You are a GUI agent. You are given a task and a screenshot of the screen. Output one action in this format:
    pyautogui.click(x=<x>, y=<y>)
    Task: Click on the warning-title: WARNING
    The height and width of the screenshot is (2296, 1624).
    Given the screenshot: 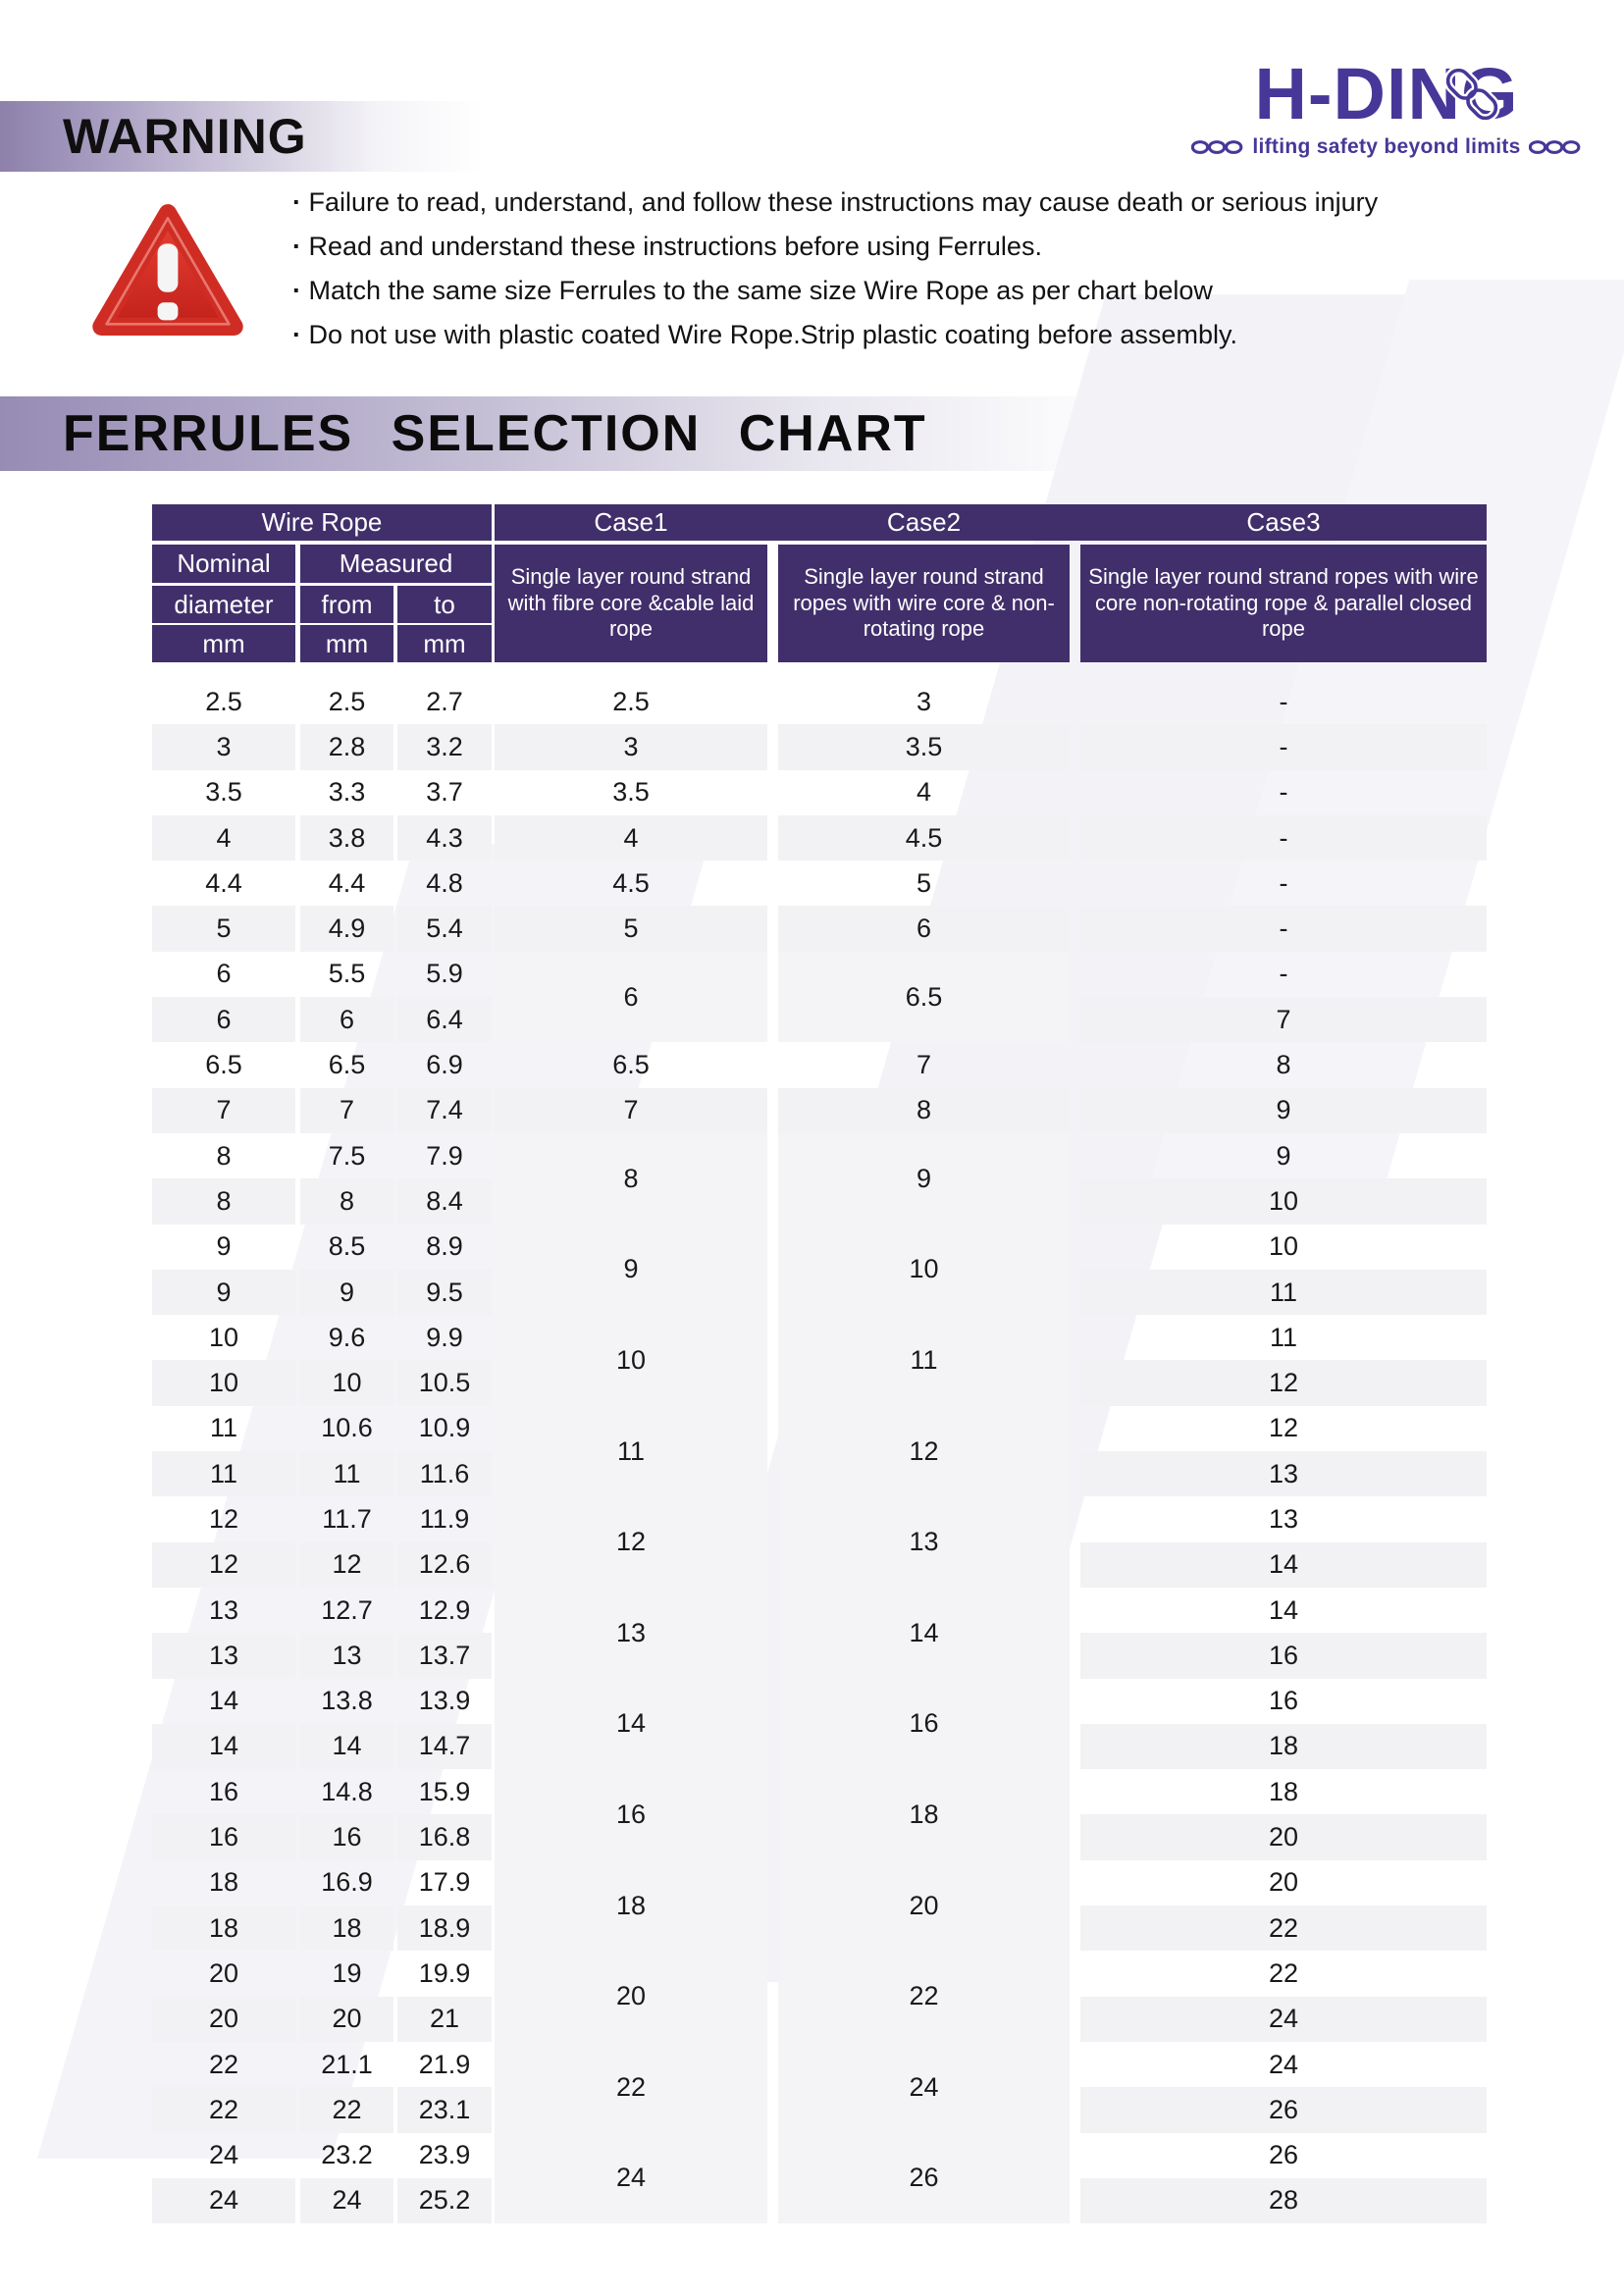 What is the action you would take?
    pyautogui.click(x=185, y=136)
    